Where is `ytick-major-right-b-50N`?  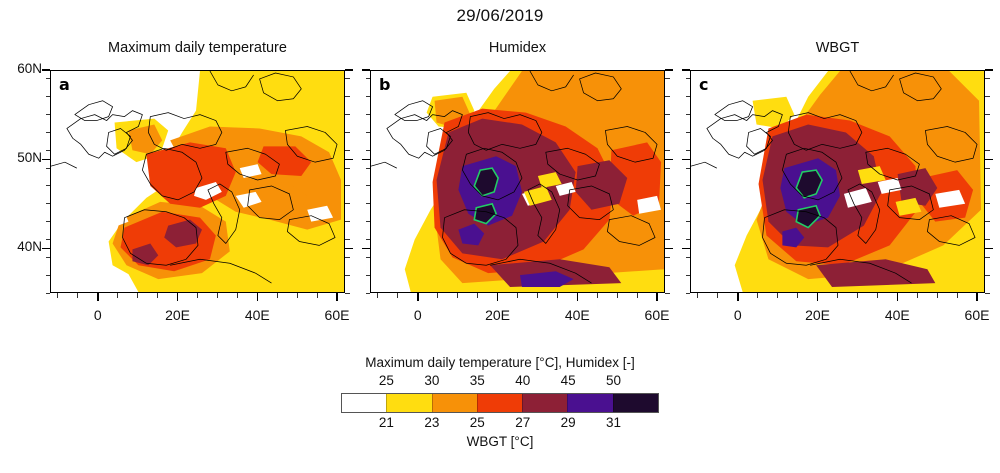
ytick-major-right-b-50N is located at coordinates (669, 159).